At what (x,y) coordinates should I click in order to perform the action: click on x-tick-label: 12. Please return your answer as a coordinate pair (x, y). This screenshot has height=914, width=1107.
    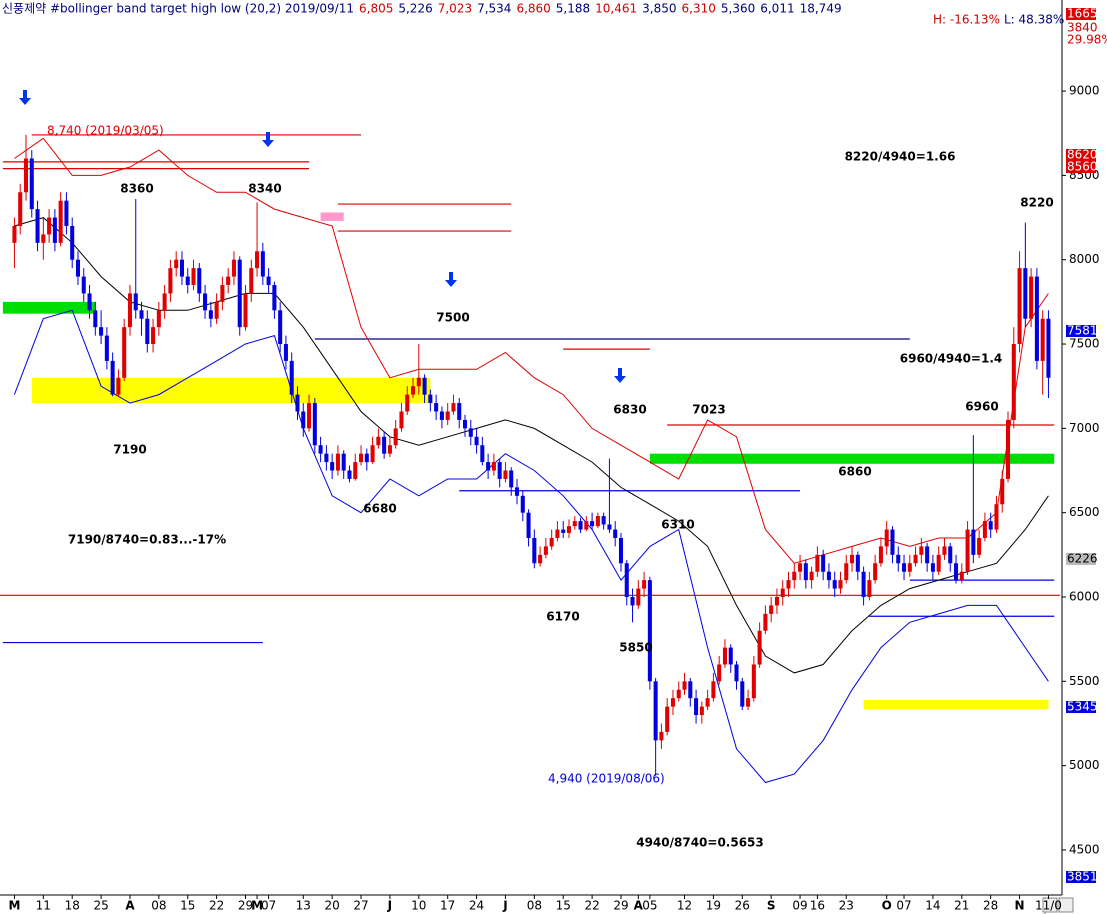
    Looking at the image, I should click on (684, 906).